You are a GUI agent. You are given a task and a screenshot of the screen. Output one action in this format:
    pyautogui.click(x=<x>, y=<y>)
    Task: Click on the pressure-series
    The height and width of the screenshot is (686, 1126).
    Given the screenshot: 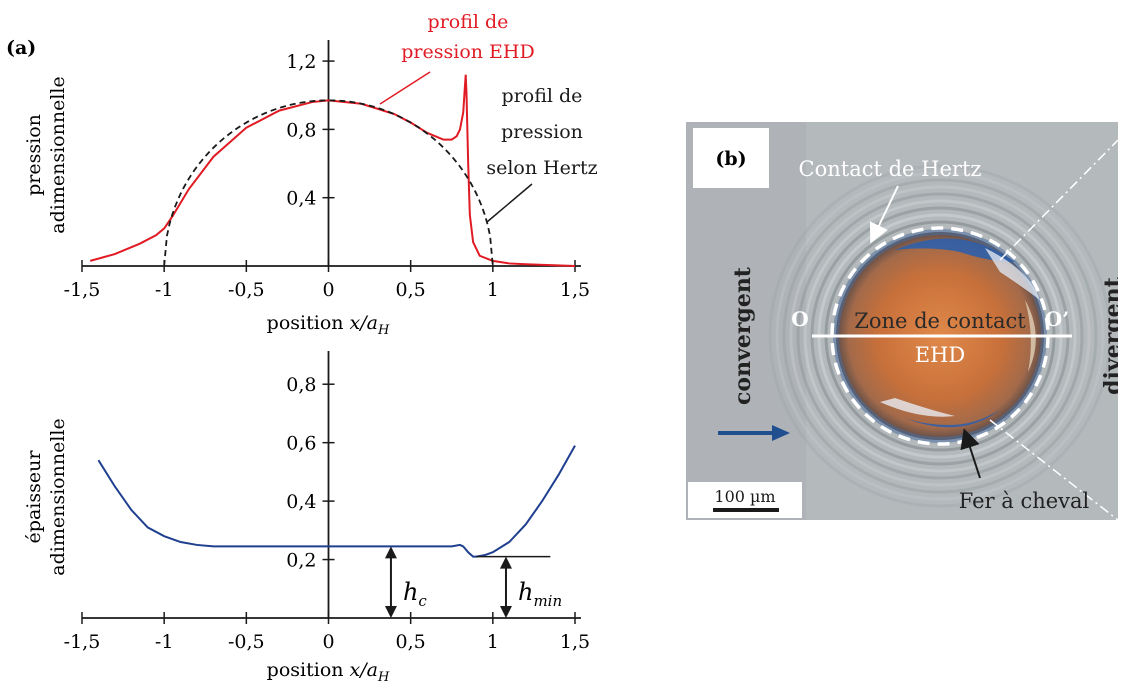 What is the action you would take?
    pyautogui.click(x=332, y=170)
    